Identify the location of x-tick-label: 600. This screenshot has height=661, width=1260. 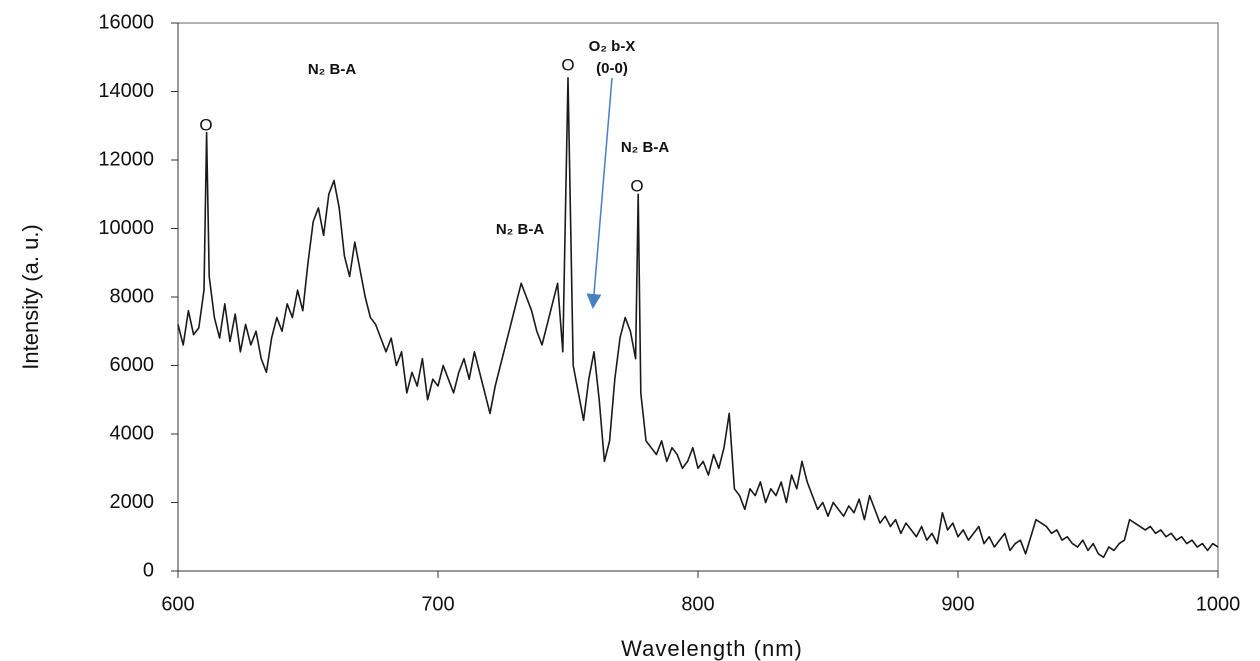
(177, 604).